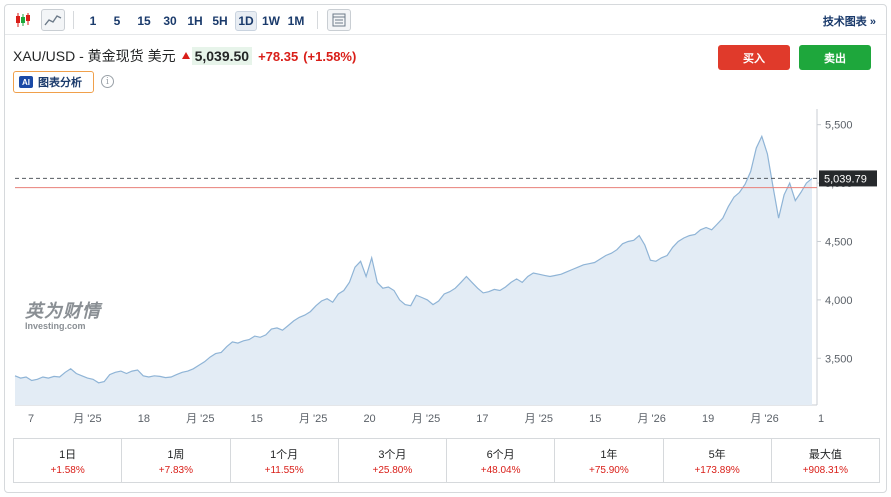 This screenshot has height=497, width=891. What do you see at coordinates (339, 20) in the screenshot?
I see `table-view-icon` at bounding box center [339, 20].